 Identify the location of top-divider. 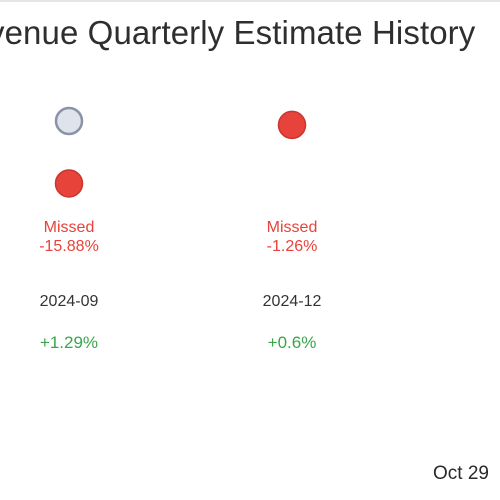
(250, 1).